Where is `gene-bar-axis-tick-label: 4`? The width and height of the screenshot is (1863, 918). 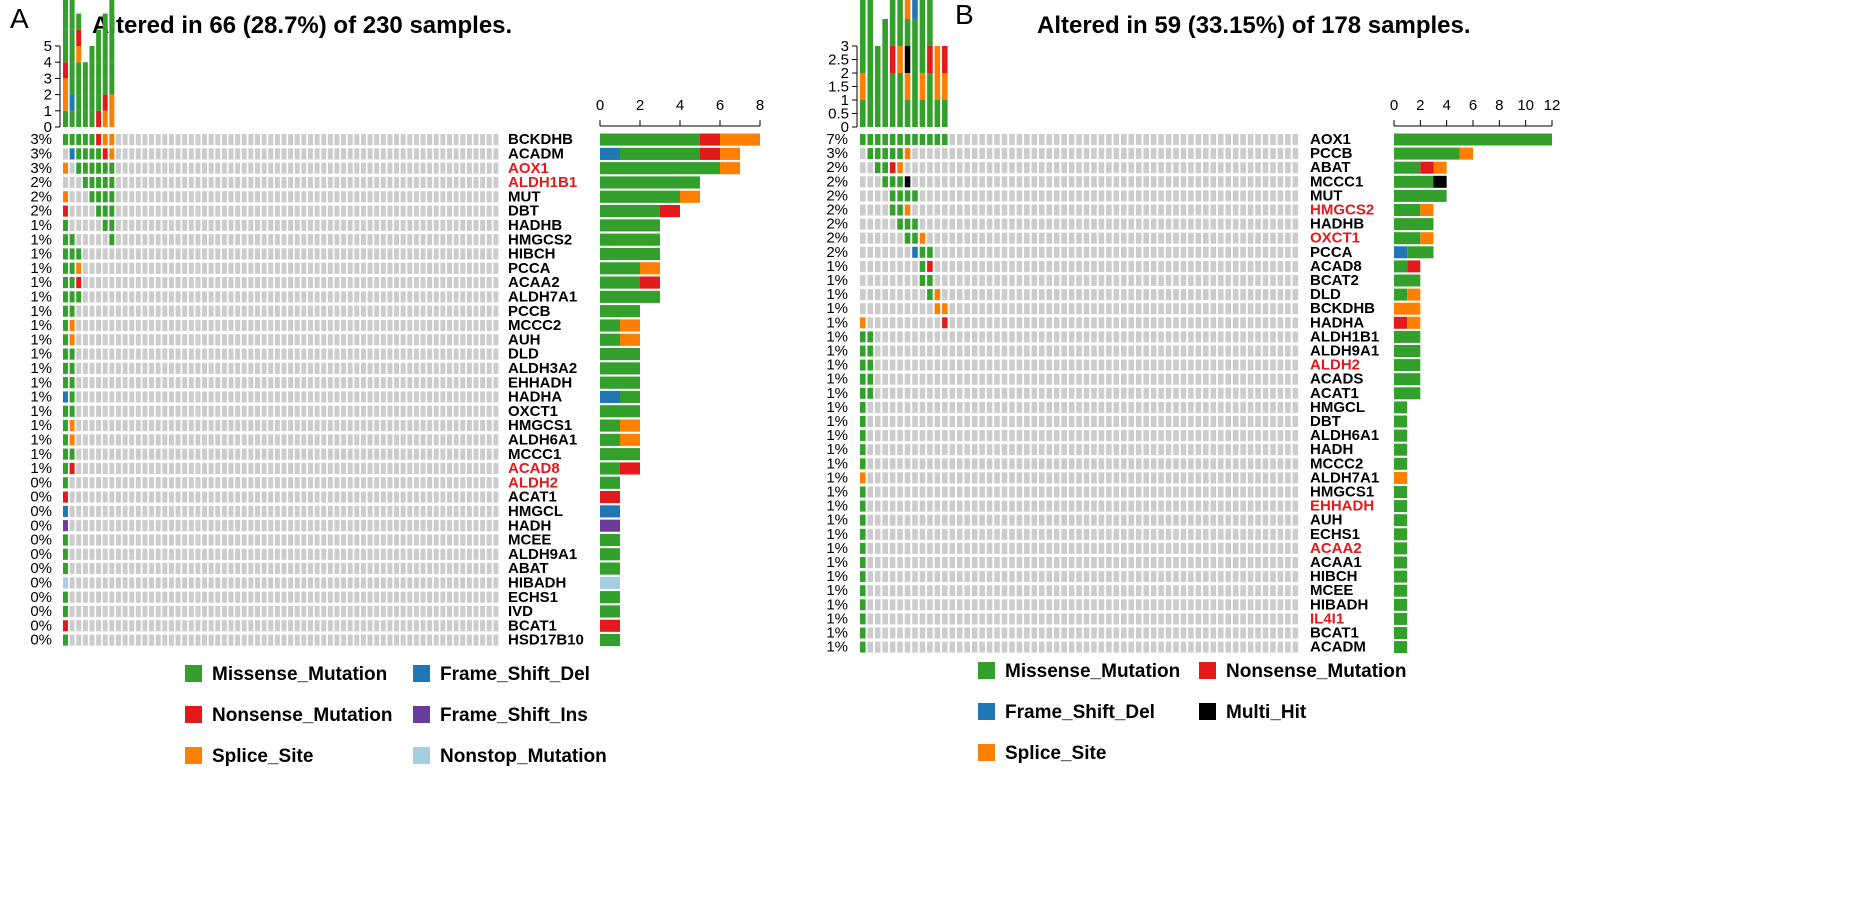
gene-bar-axis-tick-label: 4 is located at coordinates (680, 105).